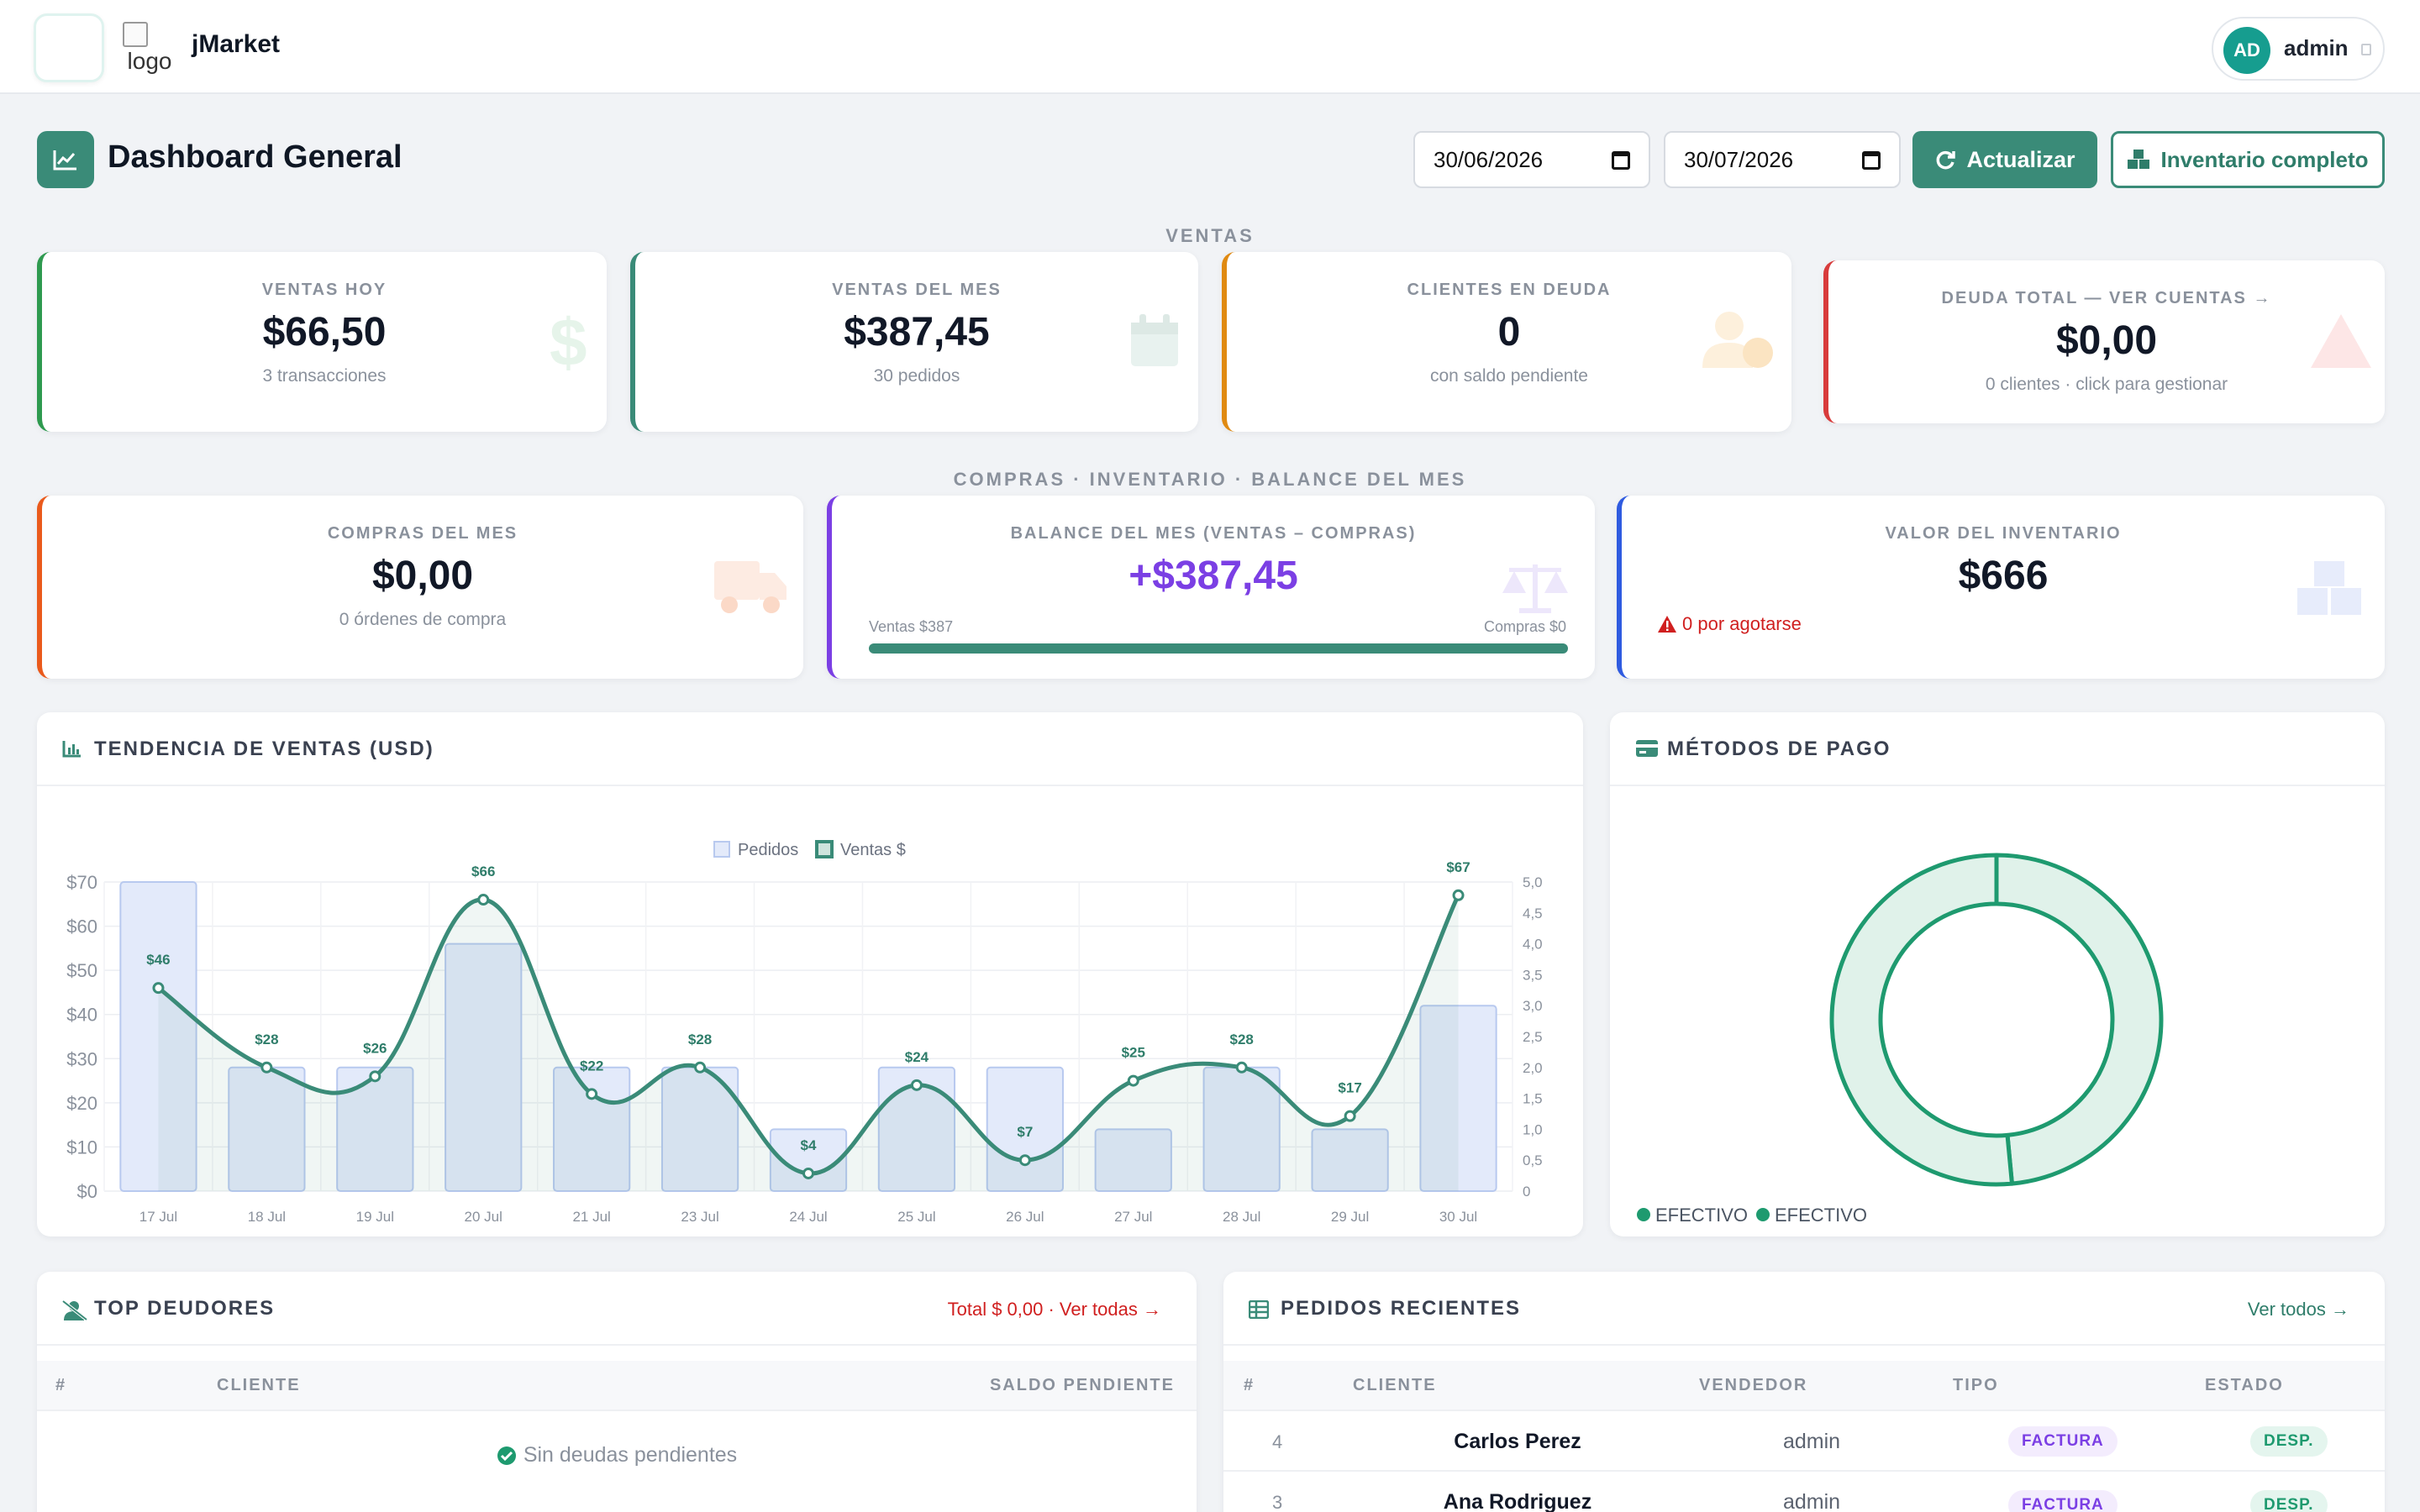  I want to click on y-left-tick-label: $40, so click(81, 1015).